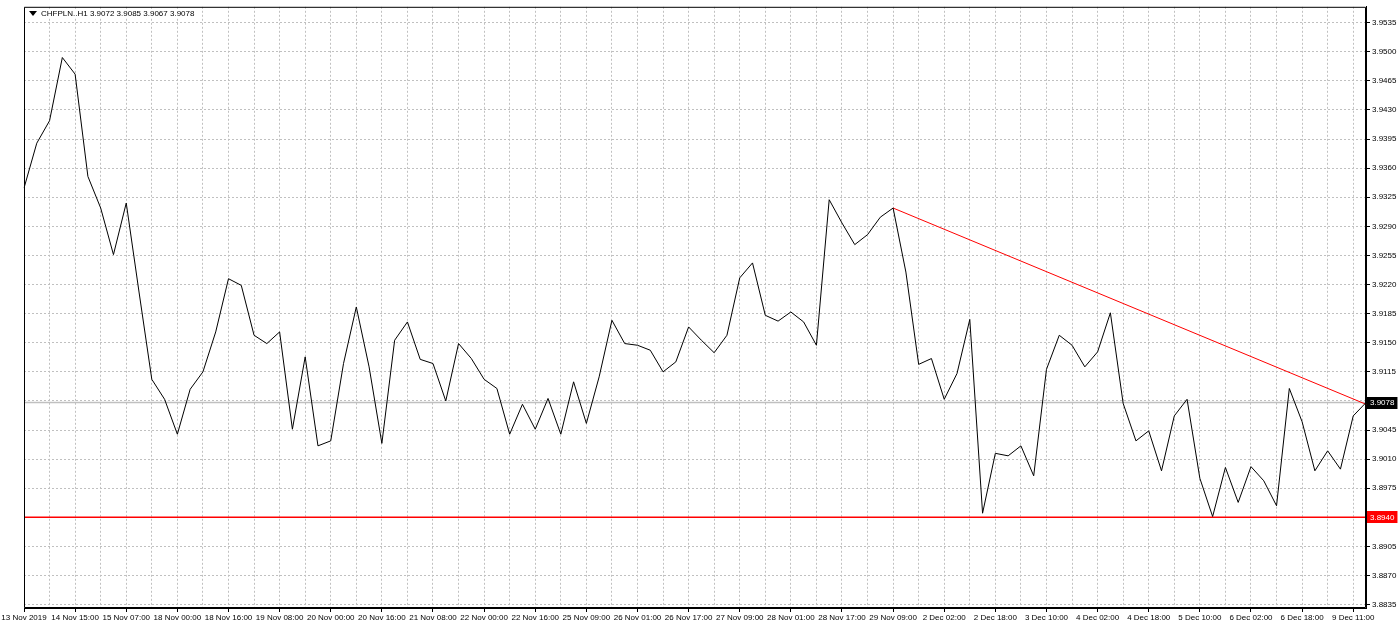 This screenshot has height=626, width=1400. I want to click on y-tick-label: 3.8975, so click(1385, 488).